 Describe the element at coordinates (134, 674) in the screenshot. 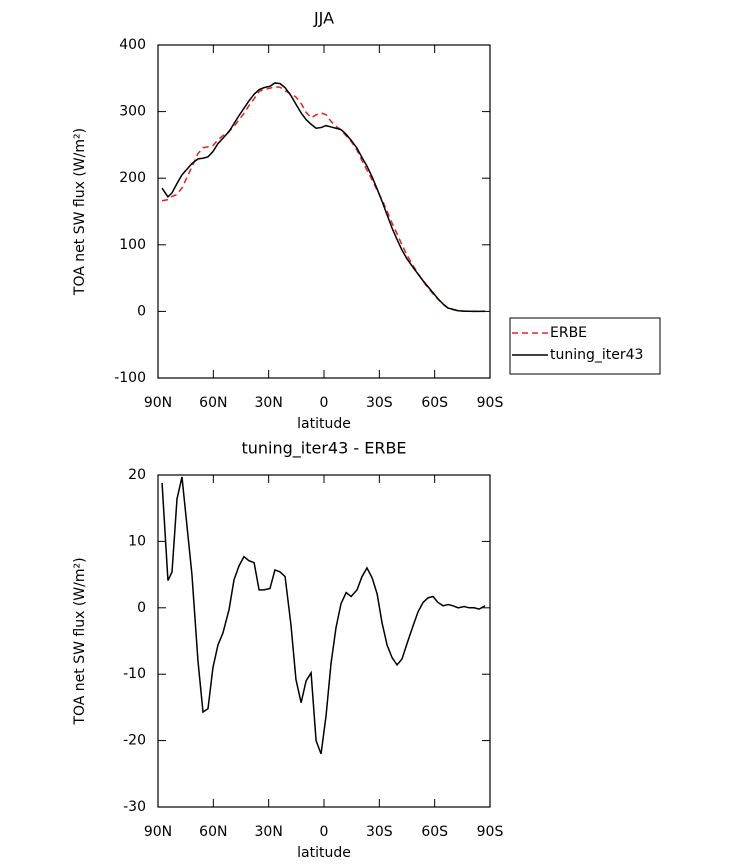

I see `y-tick-label: -10` at that location.